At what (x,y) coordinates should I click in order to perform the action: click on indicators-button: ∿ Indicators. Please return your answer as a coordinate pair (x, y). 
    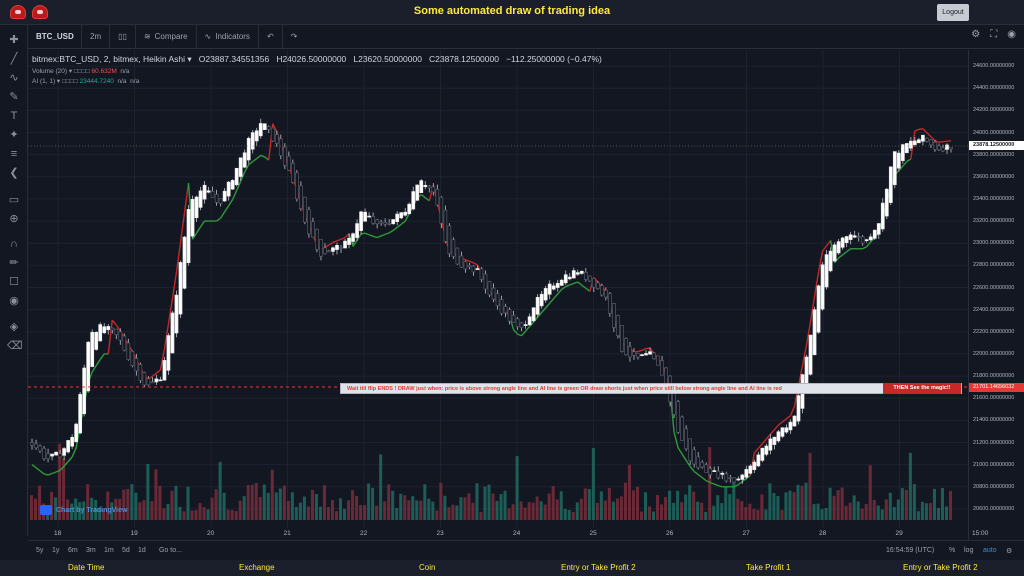
    Looking at the image, I should click on (228, 36).